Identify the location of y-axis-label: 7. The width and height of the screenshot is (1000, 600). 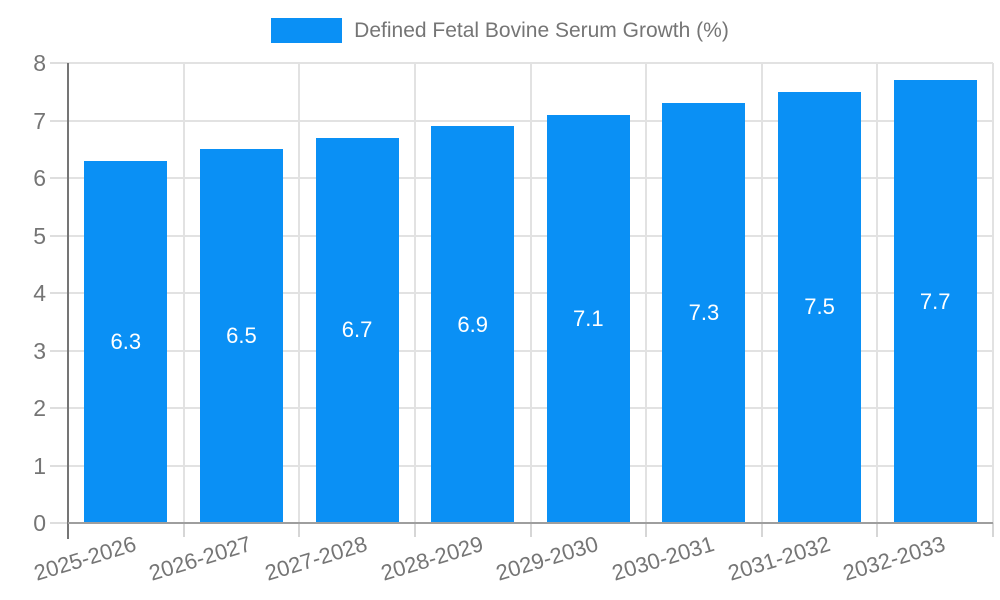
(39, 120).